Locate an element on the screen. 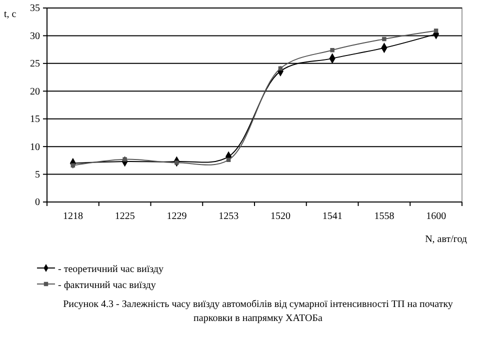  legend-label: - теоретичний час виїзду is located at coordinates (111, 269).